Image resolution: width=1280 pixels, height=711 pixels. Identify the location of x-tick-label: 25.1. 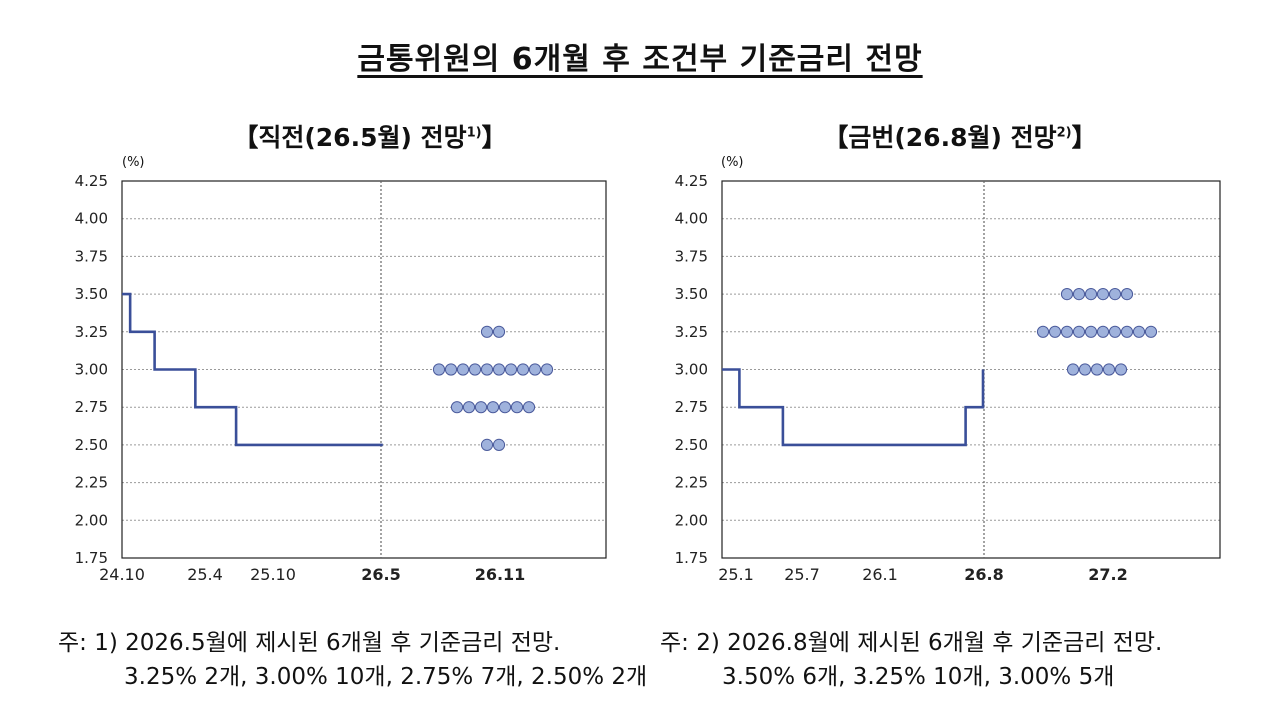
(736, 574).